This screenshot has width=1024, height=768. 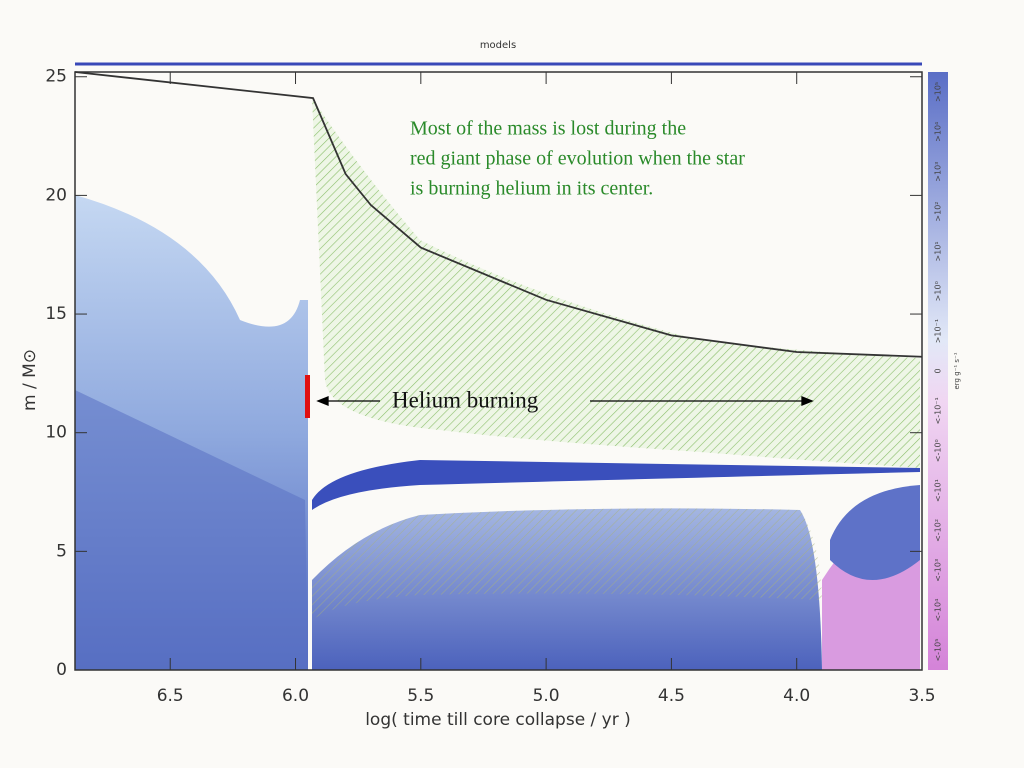 I want to click on colorbar-label: <-10⁻¹, so click(x=938, y=410).